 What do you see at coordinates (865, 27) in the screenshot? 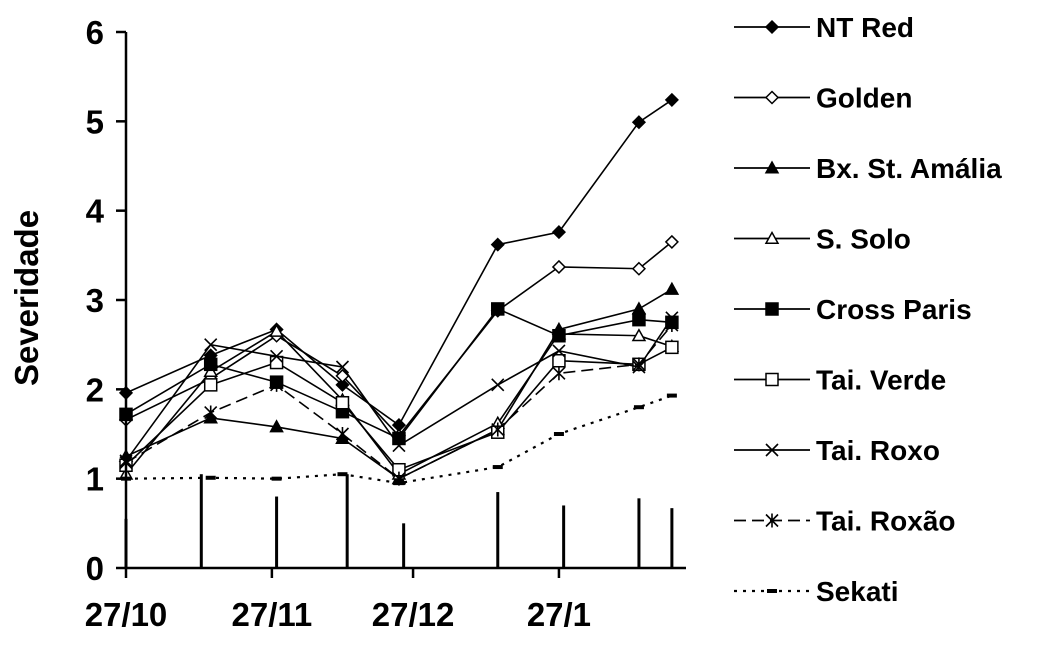
I see `legend-label: NT Red` at bounding box center [865, 27].